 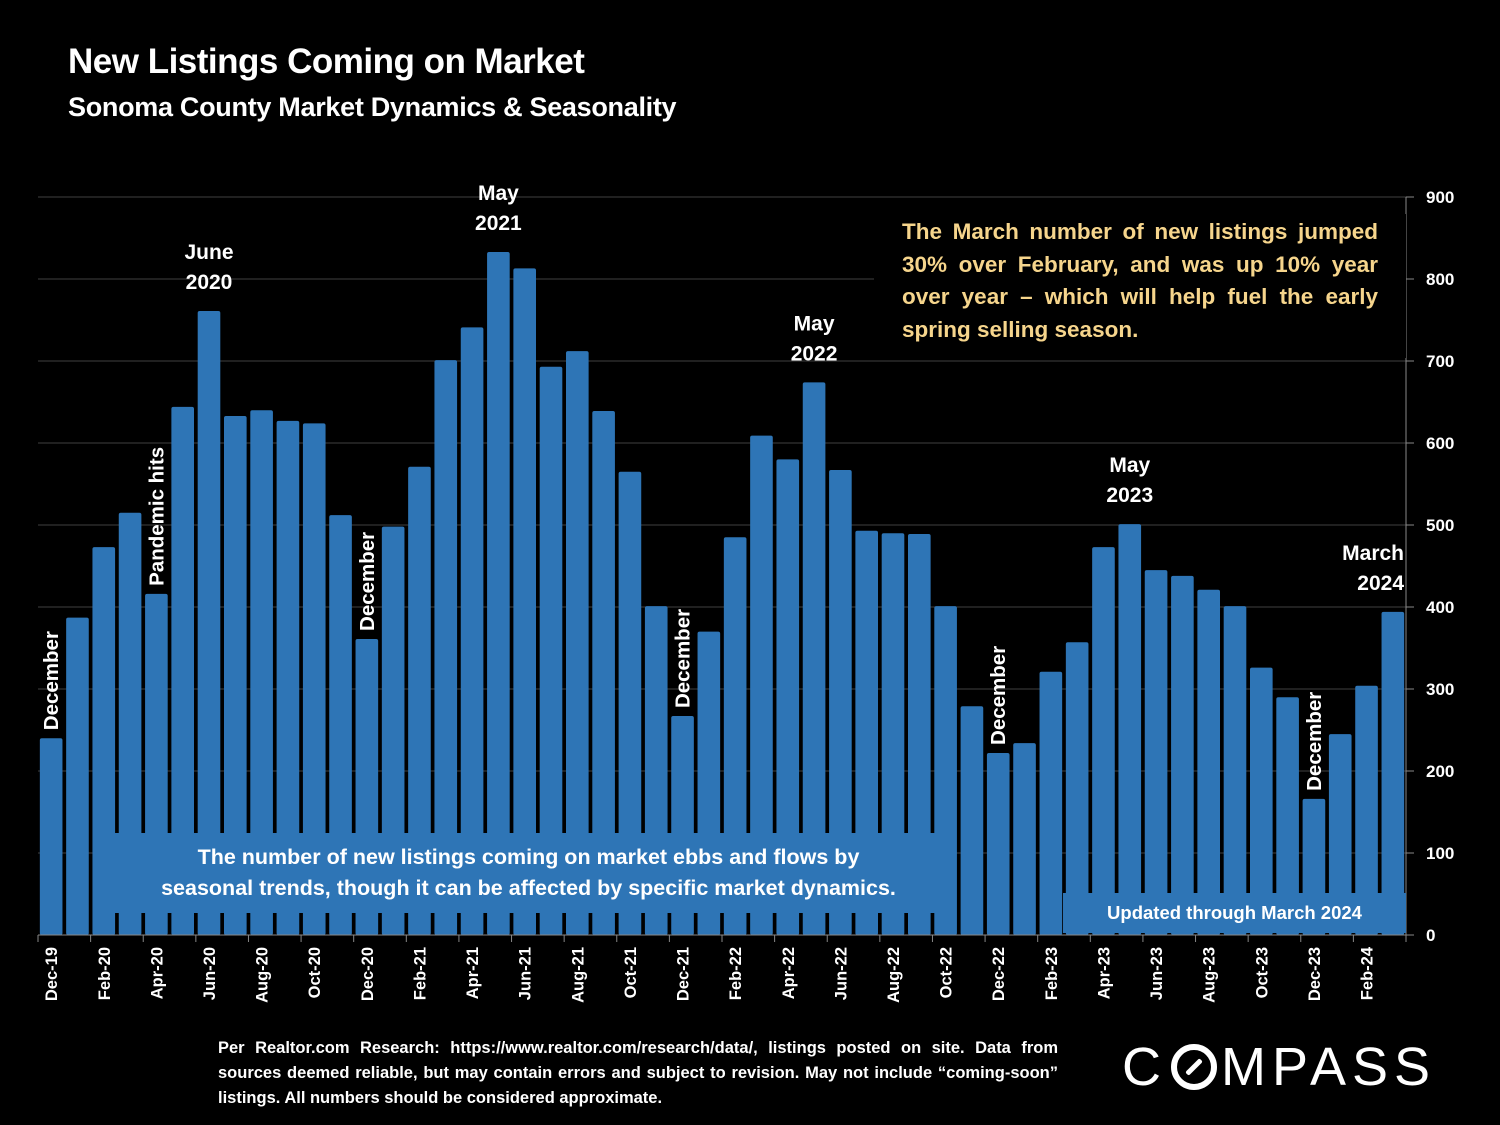 I want to click on x-tick-label: Dec-19, so click(x=52, y=974).